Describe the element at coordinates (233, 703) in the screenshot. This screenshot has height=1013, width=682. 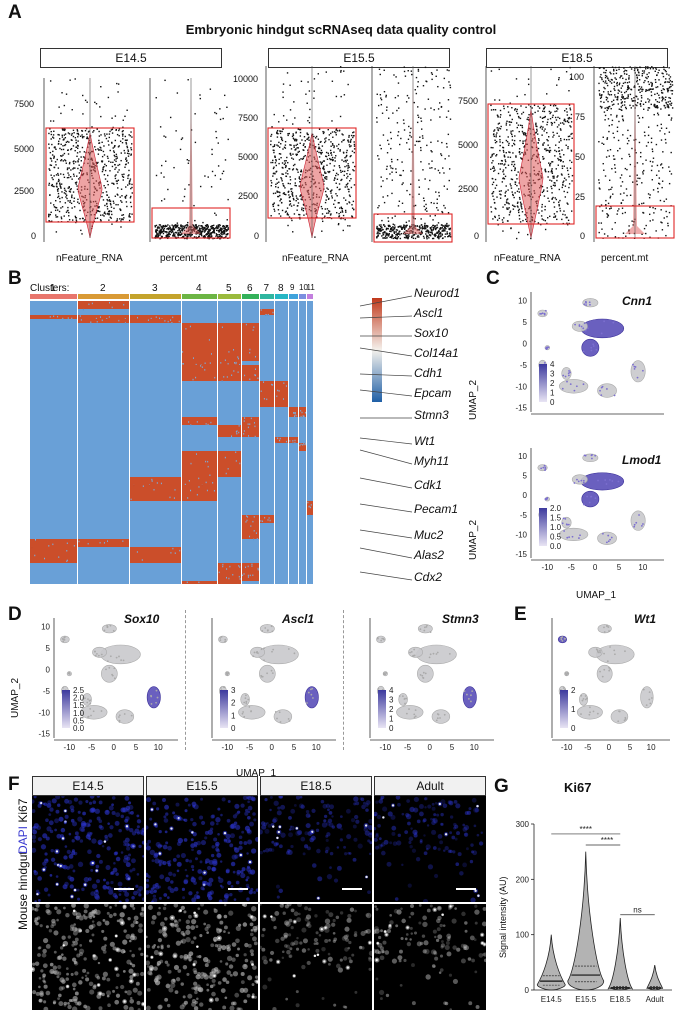
I see `legend-tick: 2` at that location.